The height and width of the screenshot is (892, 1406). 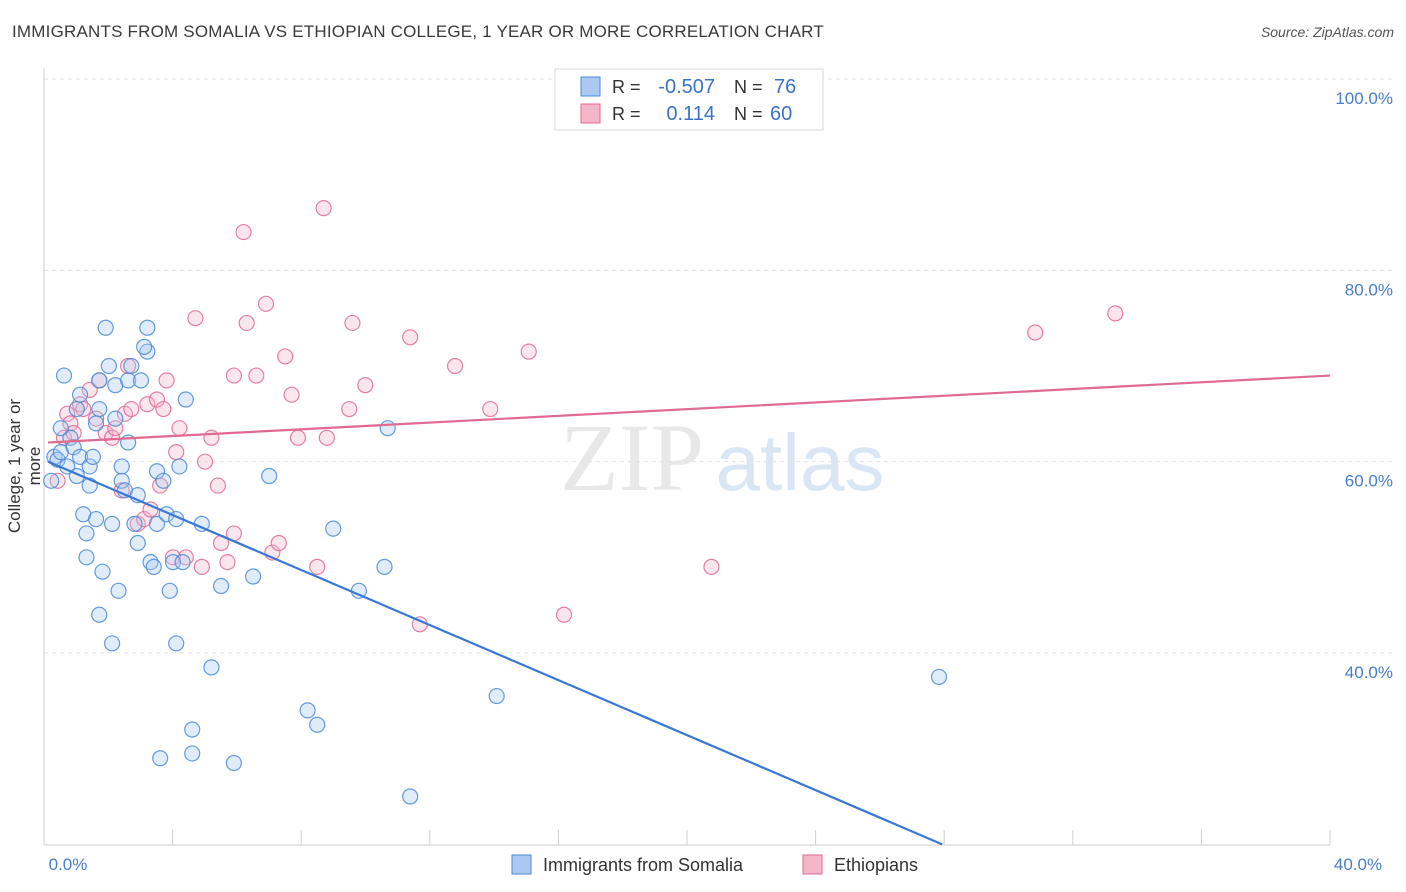 What do you see at coordinates (632, 457) in the screenshot?
I see `watermark-zip: ZIP` at bounding box center [632, 457].